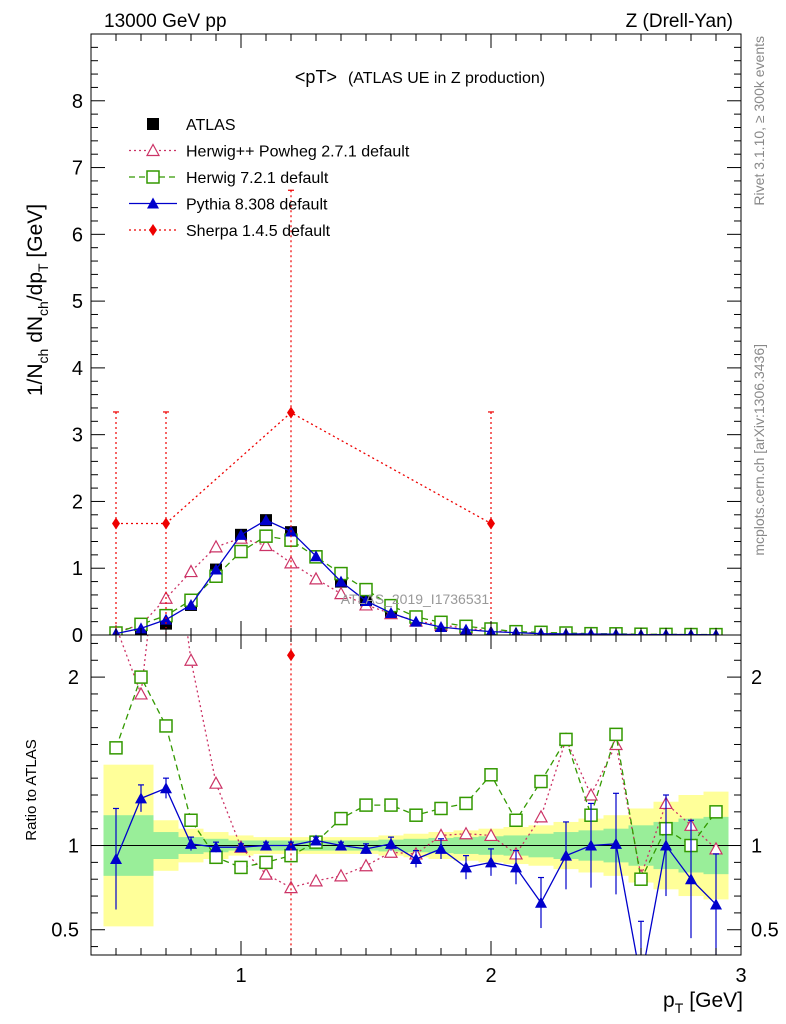  What do you see at coordinates (77, 502) in the screenshot?
I see `y-tick-label: 2` at bounding box center [77, 502].